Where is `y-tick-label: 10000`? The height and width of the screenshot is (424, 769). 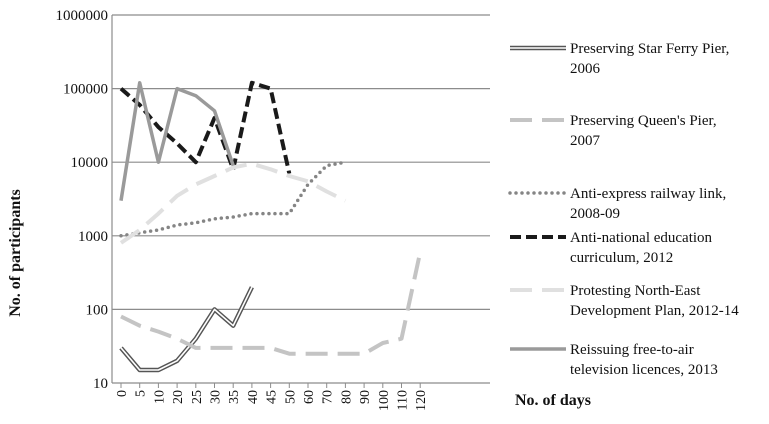 y-tick-label: 10000 is located at coordinates (90, 163).